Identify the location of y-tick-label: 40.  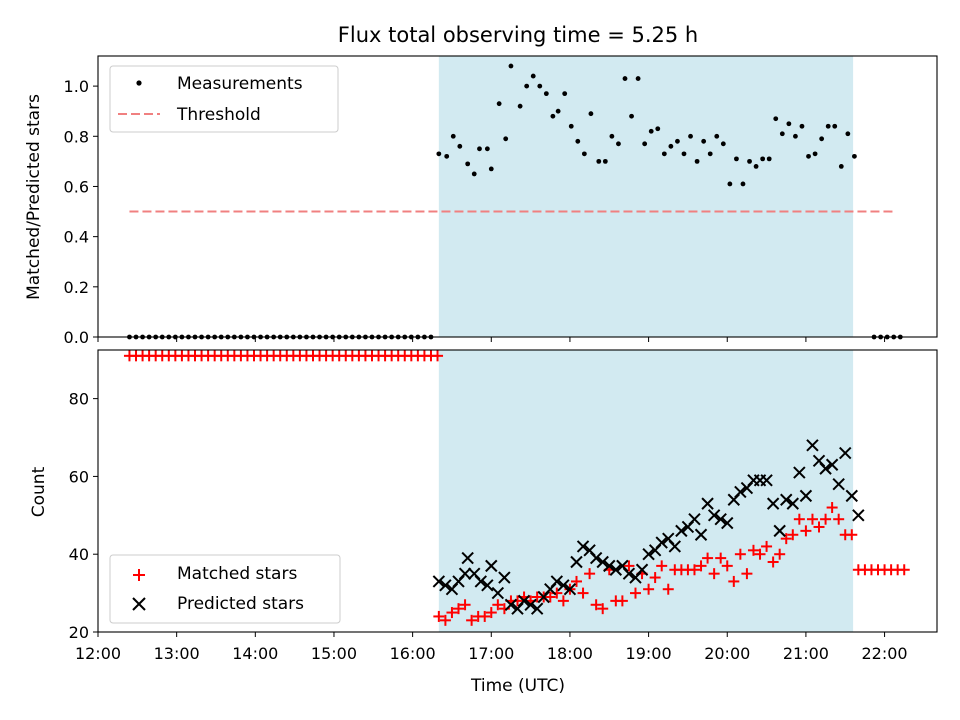
(79, 554).